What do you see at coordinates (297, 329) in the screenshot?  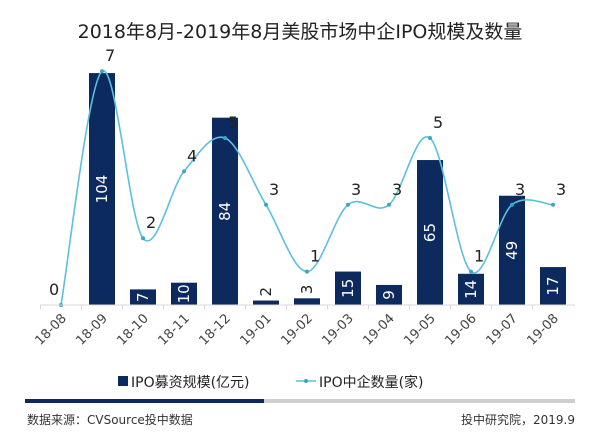 I see `x-tick-label: 19-02` at bounding box center [297, 329].